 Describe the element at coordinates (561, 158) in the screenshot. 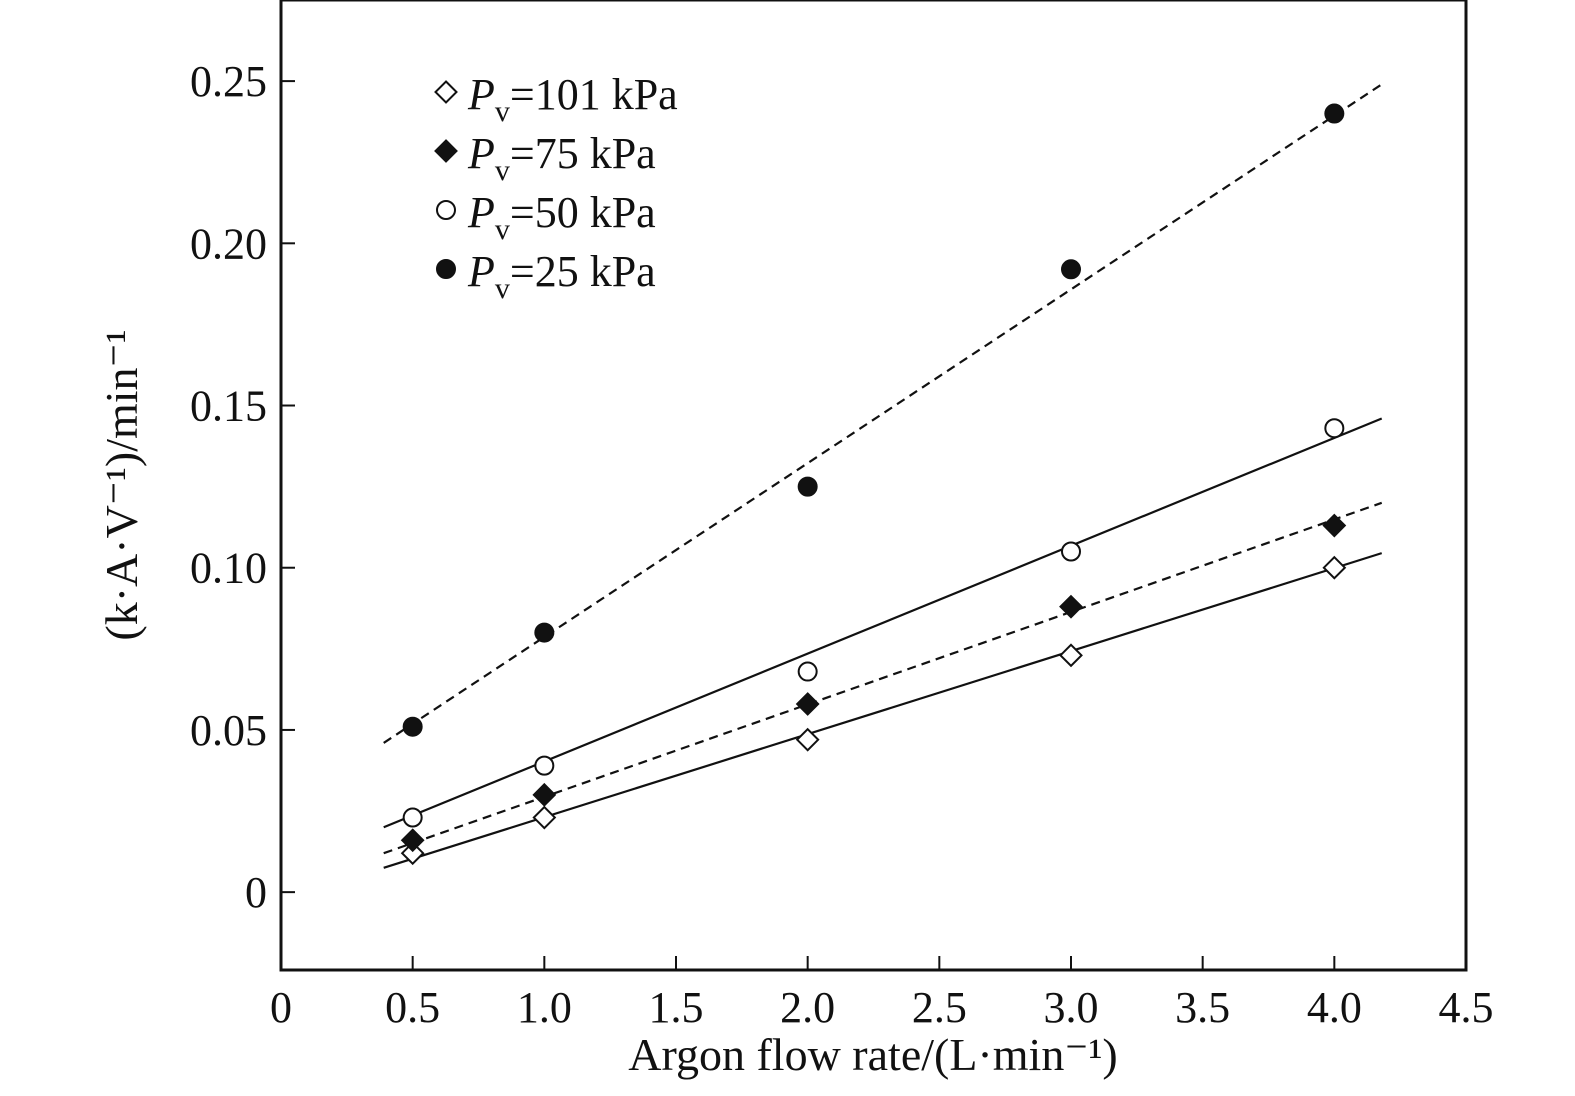

I see `legend-label: Pv=75 kPa` at that location.